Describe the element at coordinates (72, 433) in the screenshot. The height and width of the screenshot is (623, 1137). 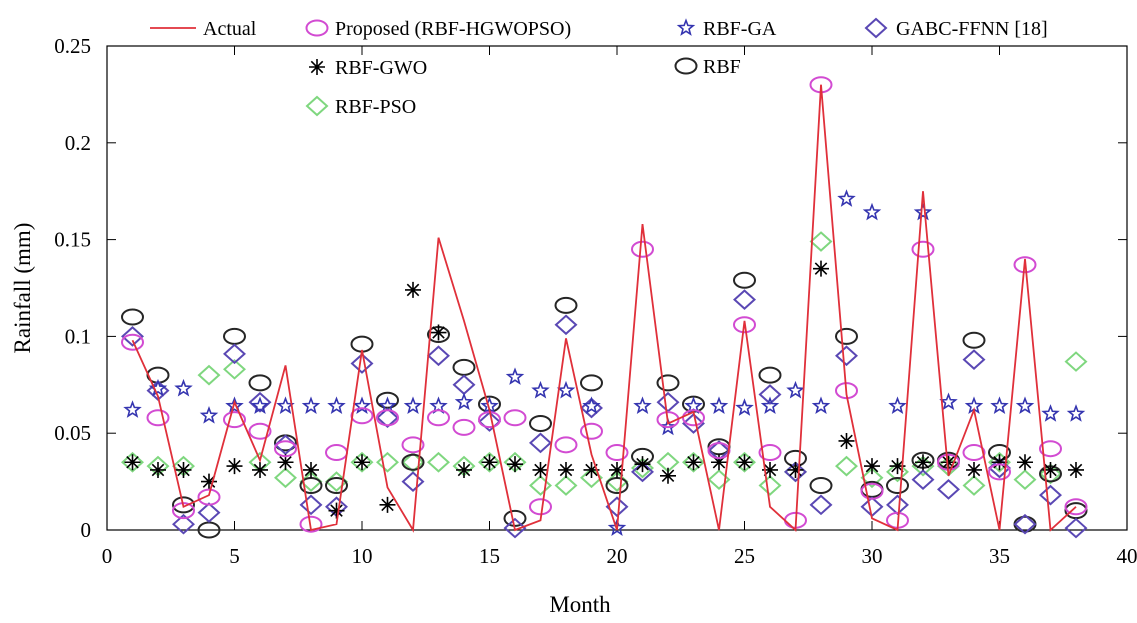
I see `y-tick-label: 0.05` at that location.